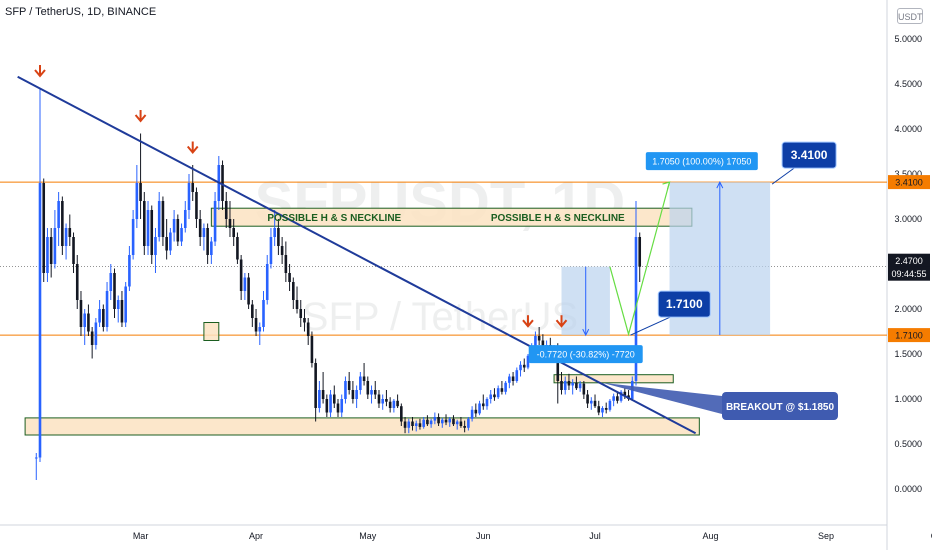 The height and width of the screenshot is (550, 932). What do you see at coordinates (908, 309) in the screenshot?
I see `y-tick-label: 2.0000` at bounding box center [908, 309].